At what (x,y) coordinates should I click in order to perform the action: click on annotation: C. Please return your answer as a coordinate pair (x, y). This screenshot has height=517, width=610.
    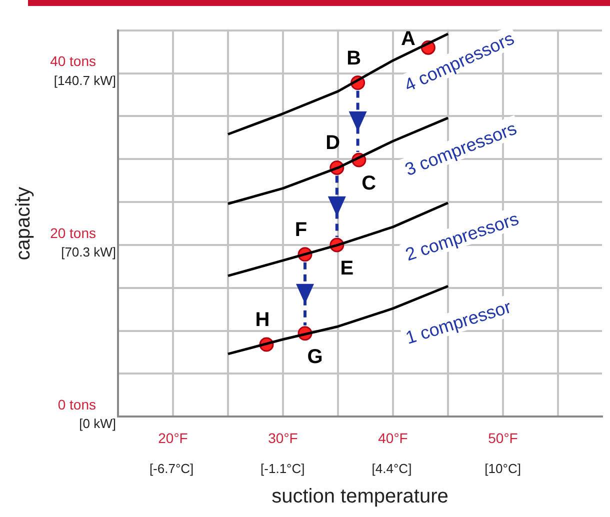
    Looking at the image, I should click on (369, 183).